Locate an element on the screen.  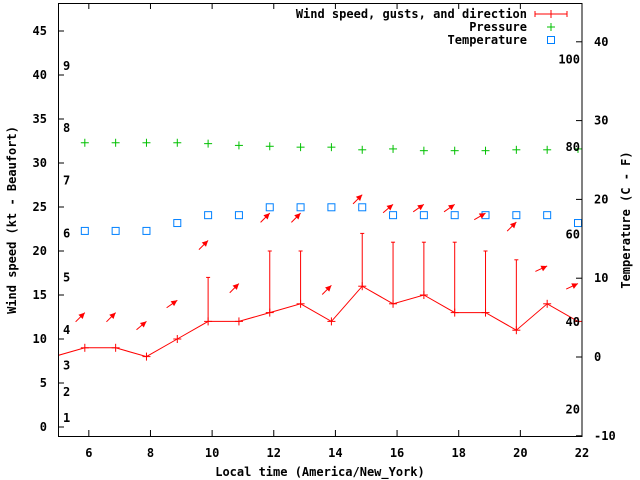
y-tick-label: 25 is located at coordinates (40, 207).